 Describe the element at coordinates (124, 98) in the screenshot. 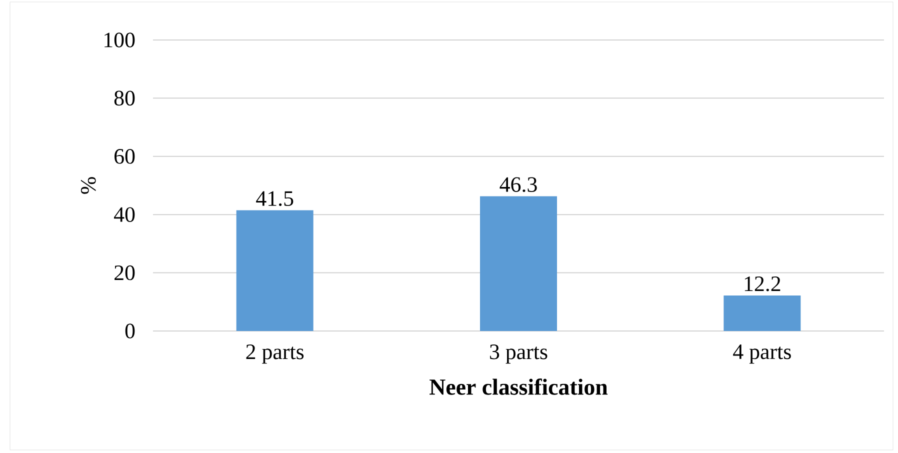

I see `y-tick-label: 80` at that location.